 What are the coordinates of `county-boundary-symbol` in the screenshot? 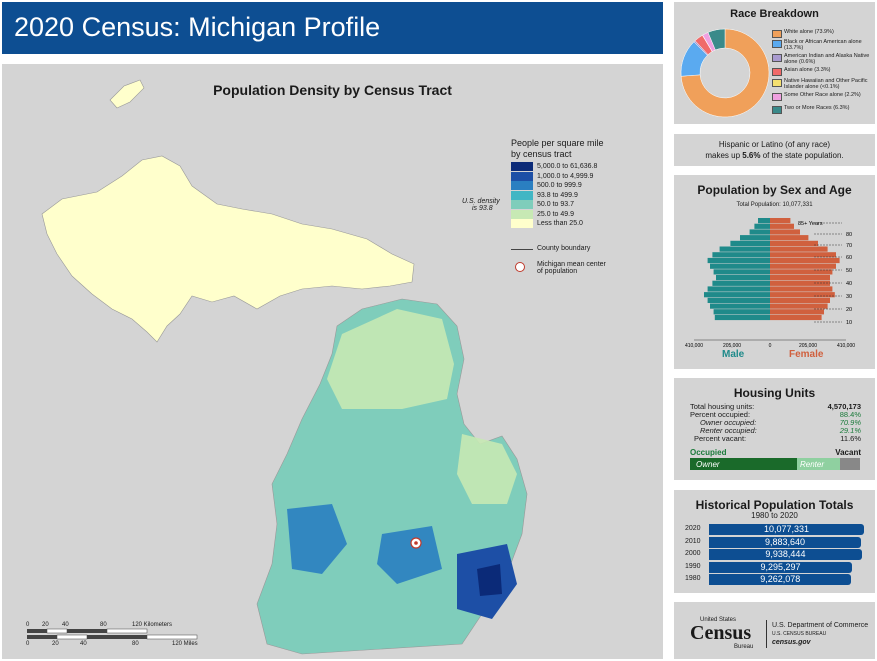 It's located at (522, 249).